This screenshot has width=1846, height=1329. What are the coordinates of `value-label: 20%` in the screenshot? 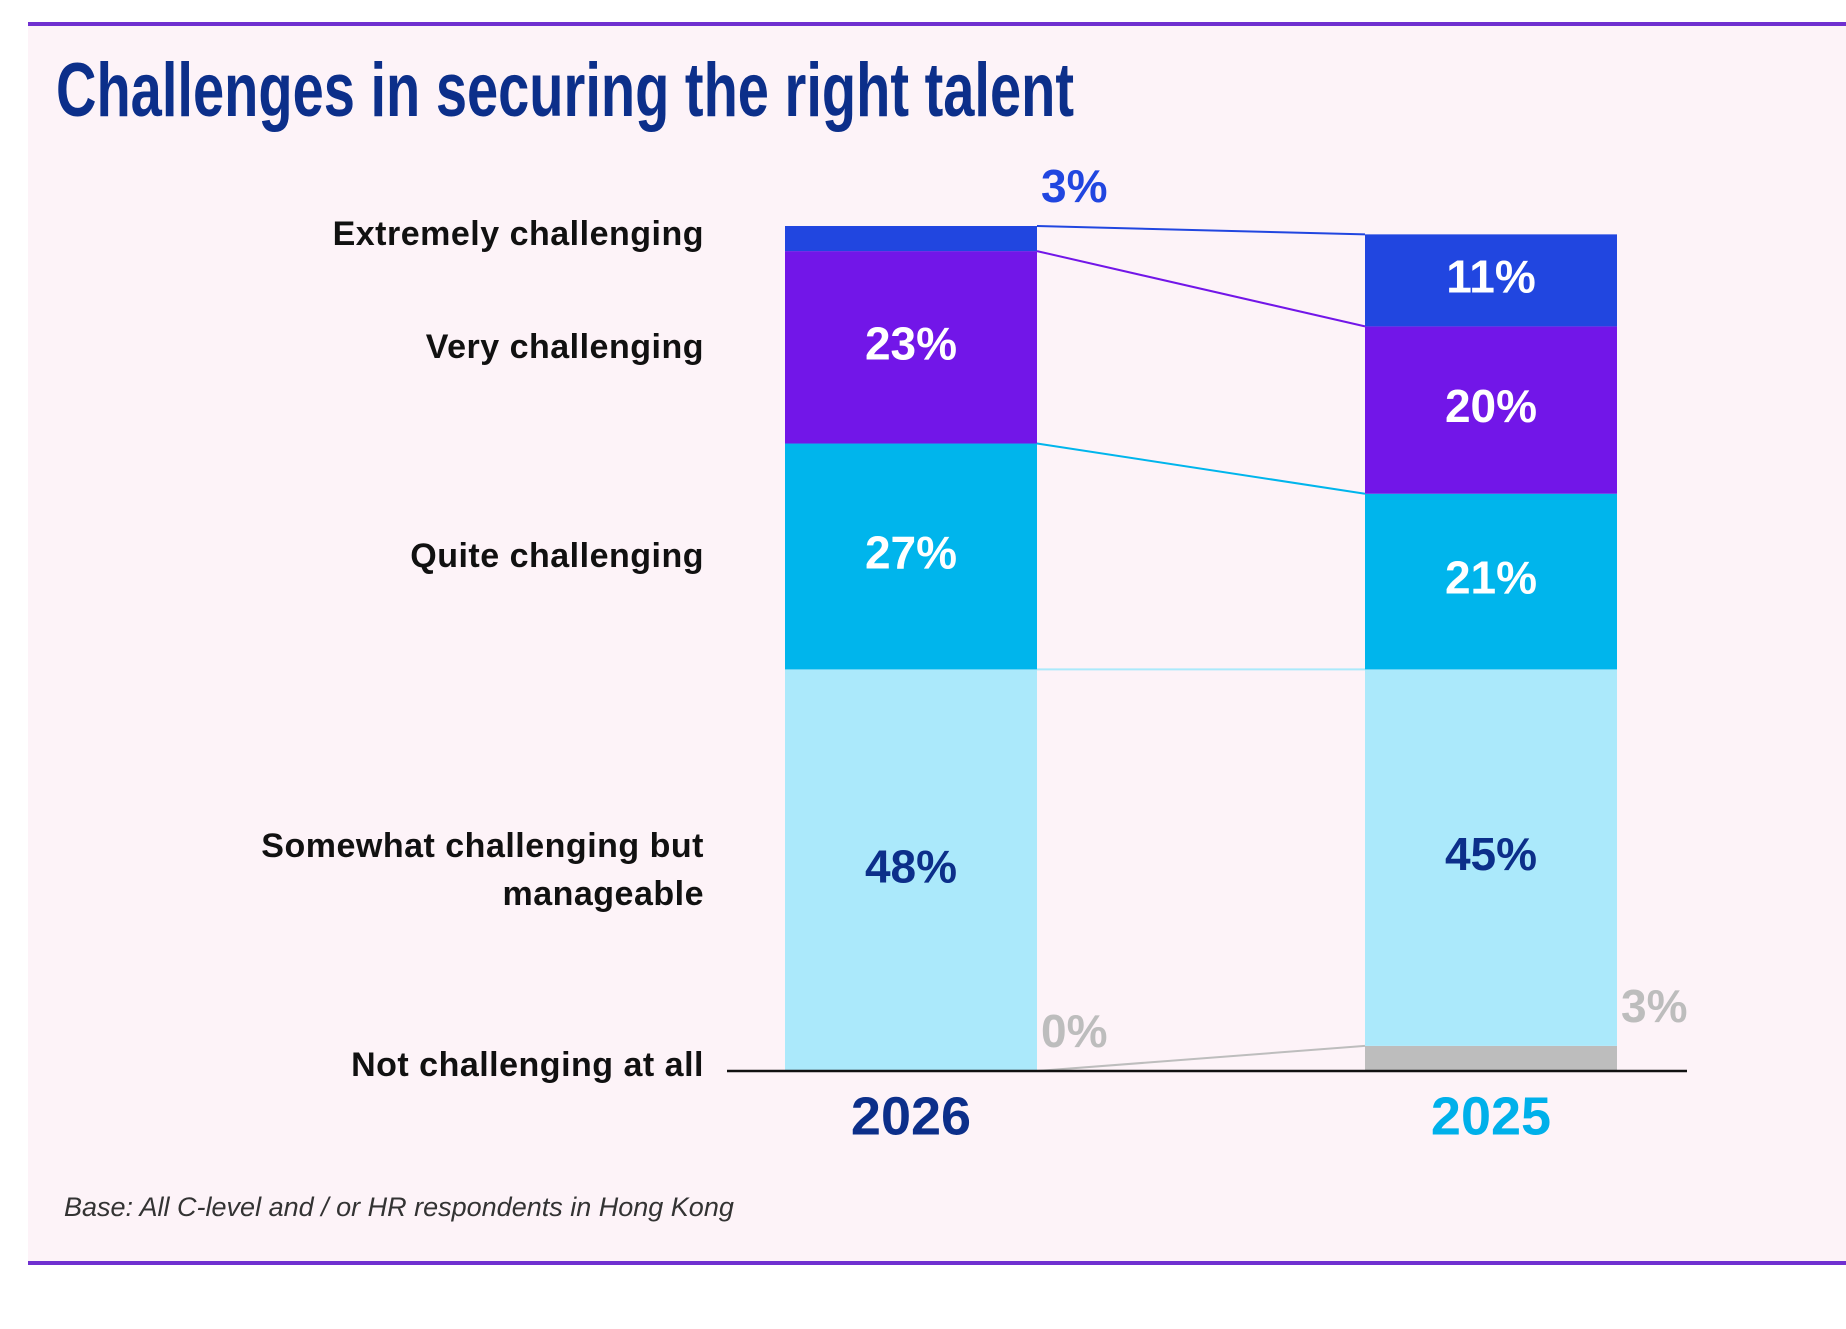 It's located at (1491, 406).